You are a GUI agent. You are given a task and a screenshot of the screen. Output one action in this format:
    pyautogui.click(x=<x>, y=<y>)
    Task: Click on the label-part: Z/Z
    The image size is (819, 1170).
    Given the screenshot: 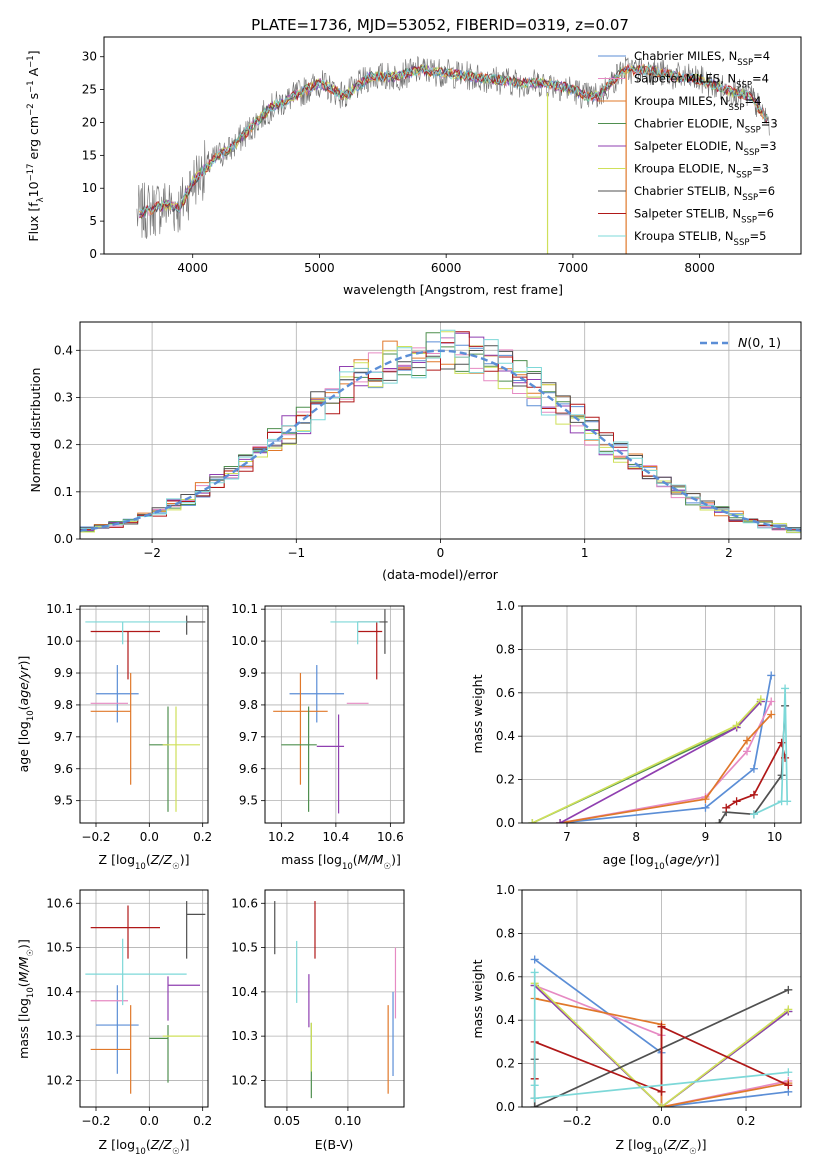 What is the action you would take?
    pyautogui.click(x=161, y=859)
    